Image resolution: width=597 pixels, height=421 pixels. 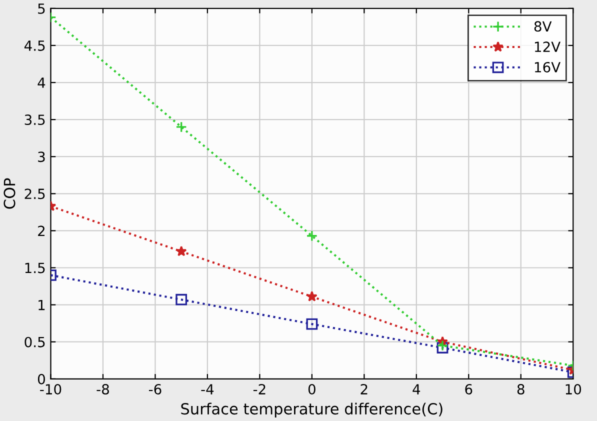 What do you see at coordinates (35, 268) in the screenshot?
I see `y-tick-label: 1.5` at bounding box center [35, 268].